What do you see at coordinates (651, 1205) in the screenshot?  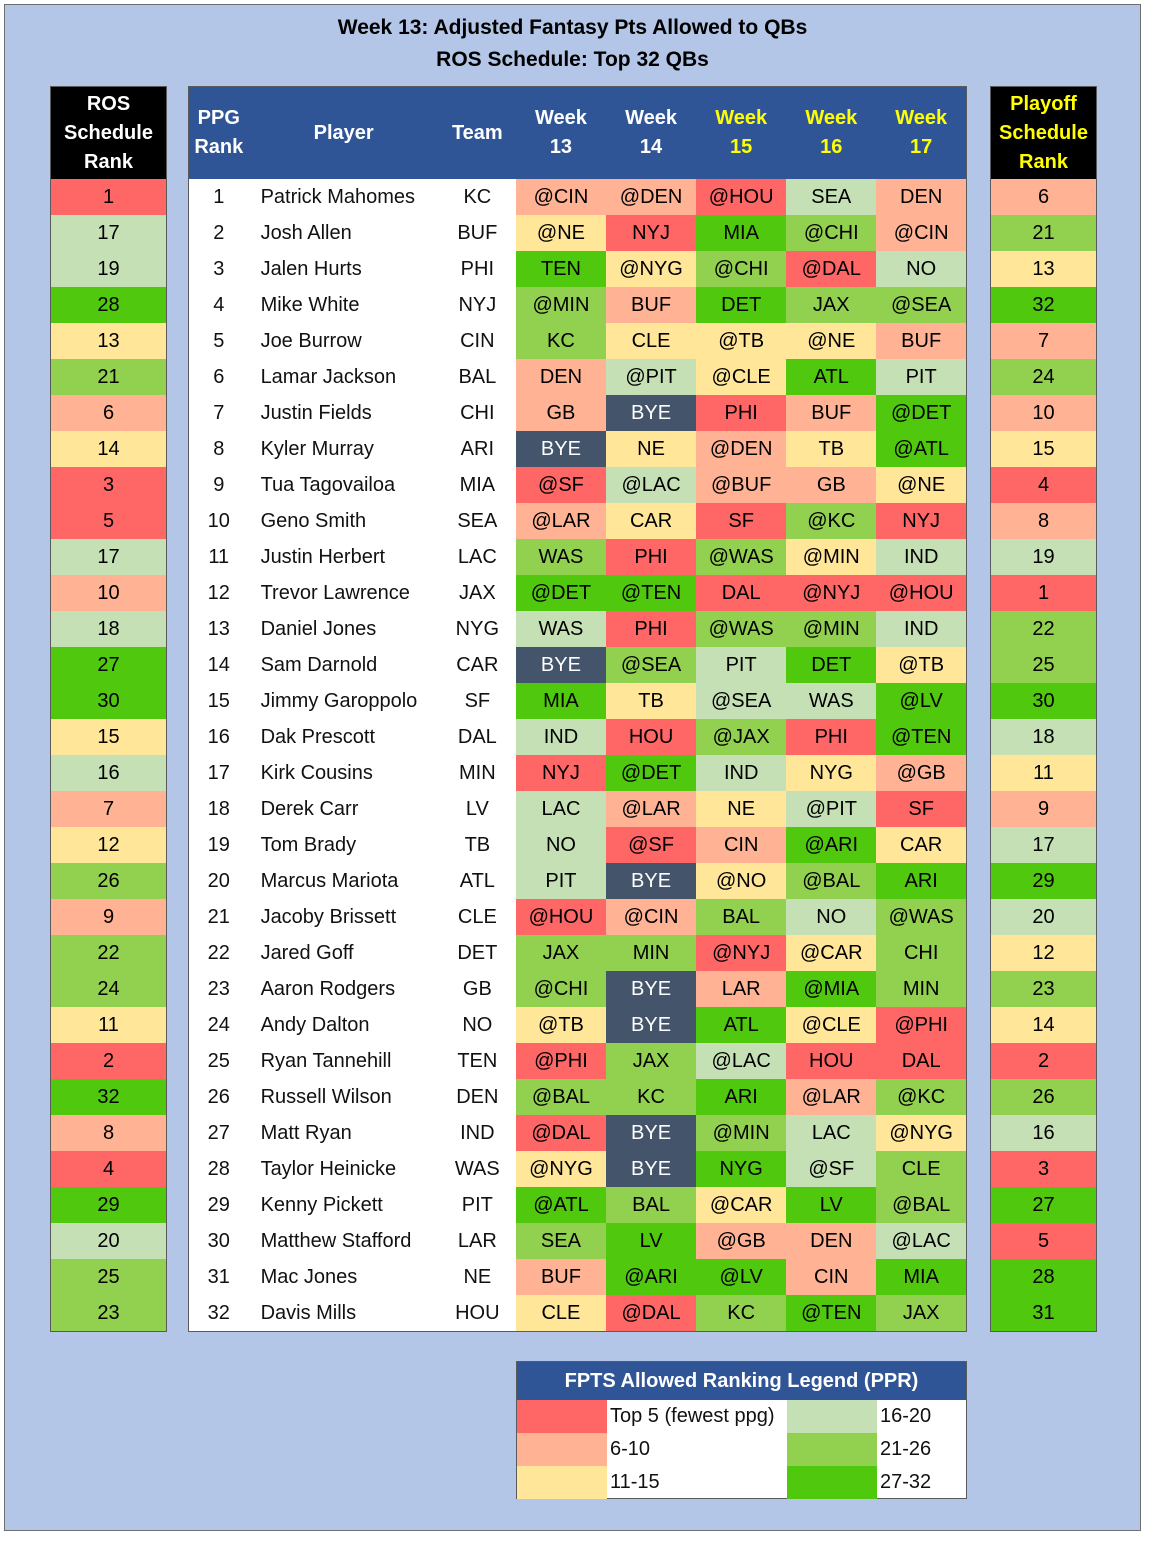 I see `week-14-opponent-cell: BAL` at bounding box center [651, 1205].